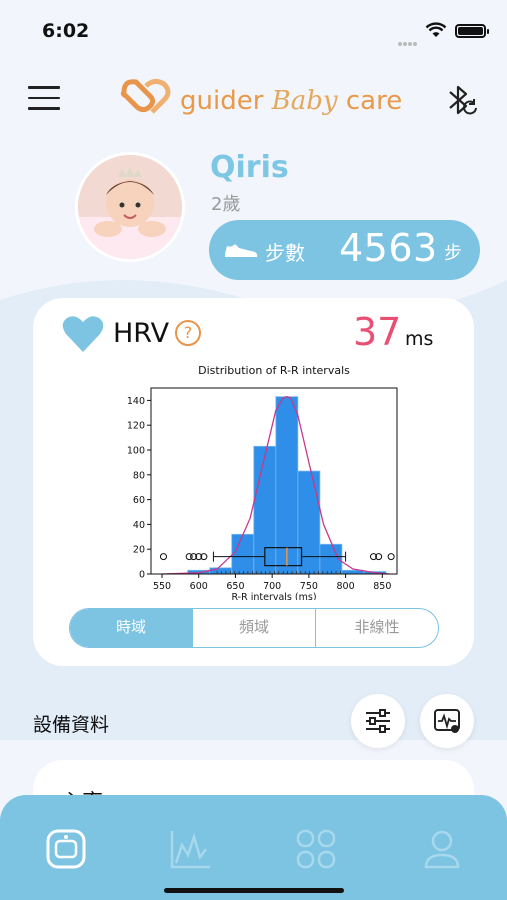 The height and width of the screenshot is (900, 507). Describe the element at coordinates (235, 586) in the screenshot. I see `x-tick-label: 650` at that location.